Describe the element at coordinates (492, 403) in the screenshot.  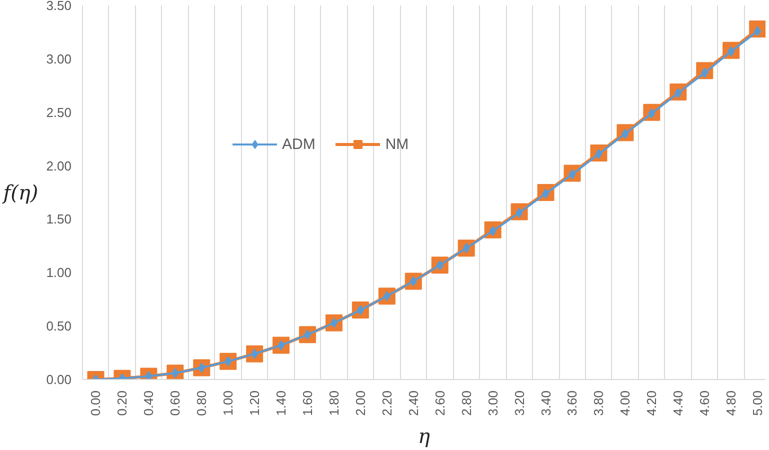
I see `x-tick-label: 3.00` at that location.